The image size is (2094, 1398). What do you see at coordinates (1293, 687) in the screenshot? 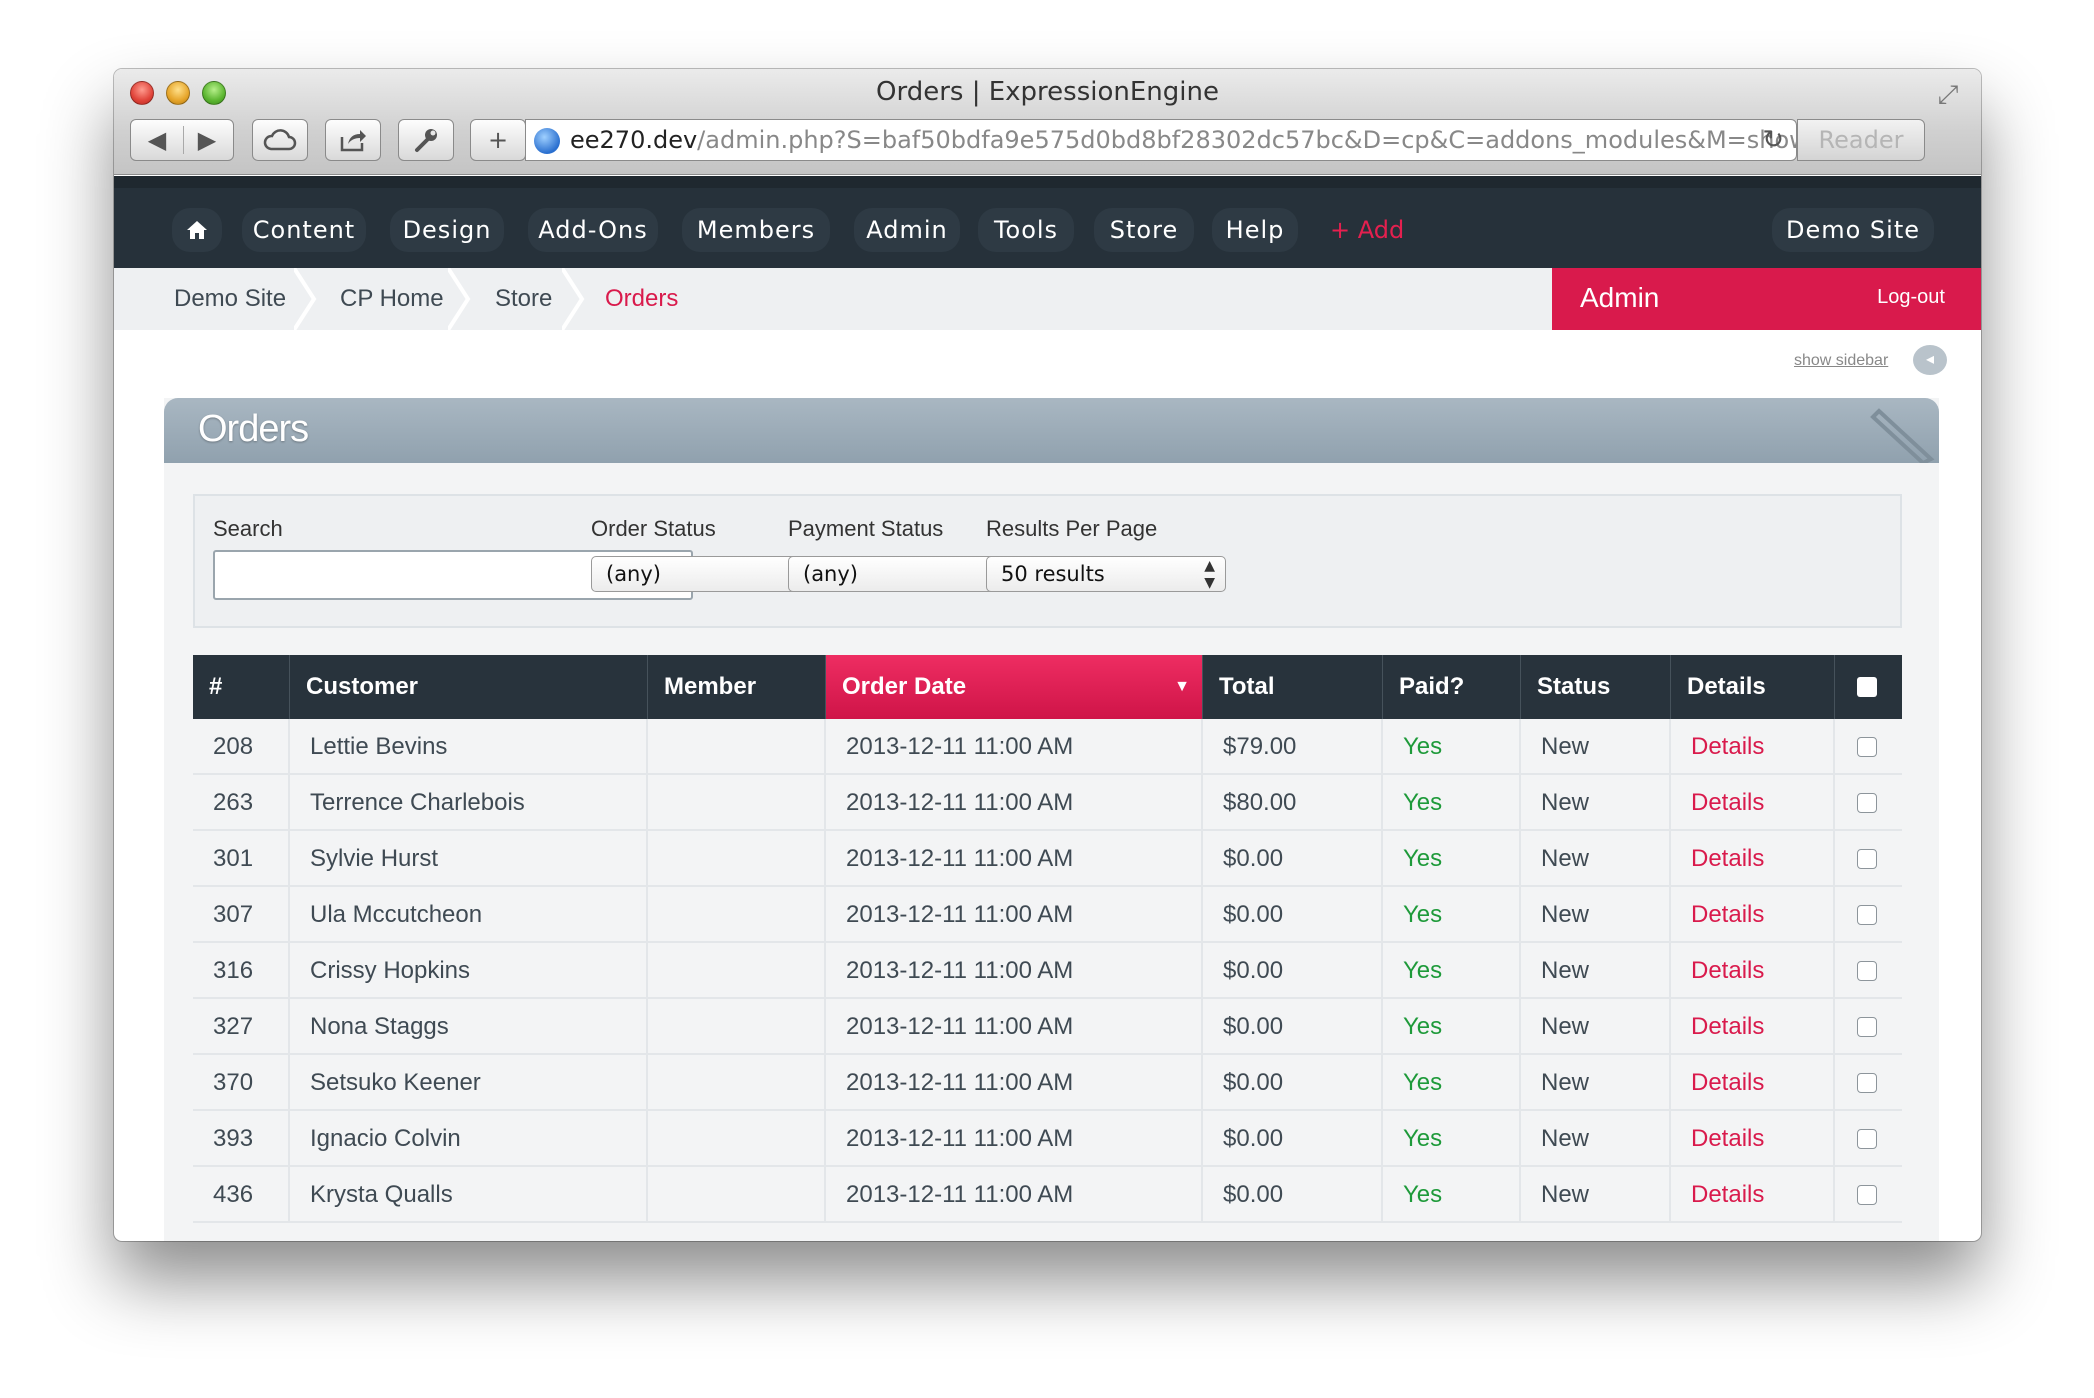
I see `column-header-total: Total` at bounding box center [1293, 687].